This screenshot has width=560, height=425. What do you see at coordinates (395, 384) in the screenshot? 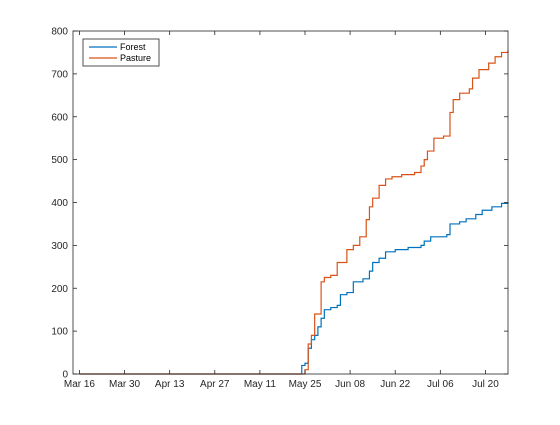
I see `x-tick-label: Jun 22` at bounding box center [395, 384].